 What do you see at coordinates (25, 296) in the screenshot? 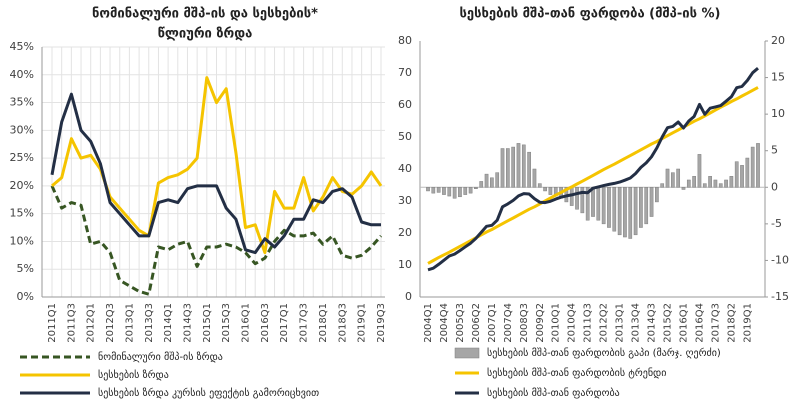
I see `y-tick-label: 0%` at bounding box center [25, 296].